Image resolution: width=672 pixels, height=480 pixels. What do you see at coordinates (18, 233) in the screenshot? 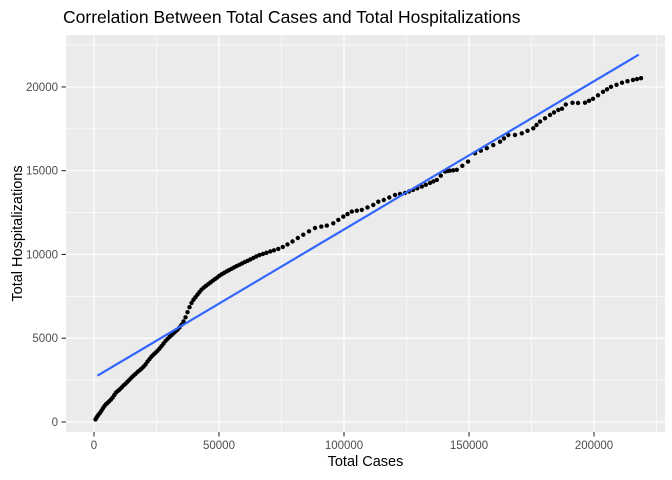
I see `y-axis-title: Total Hospitalizations` at bounding box center [18, 233].